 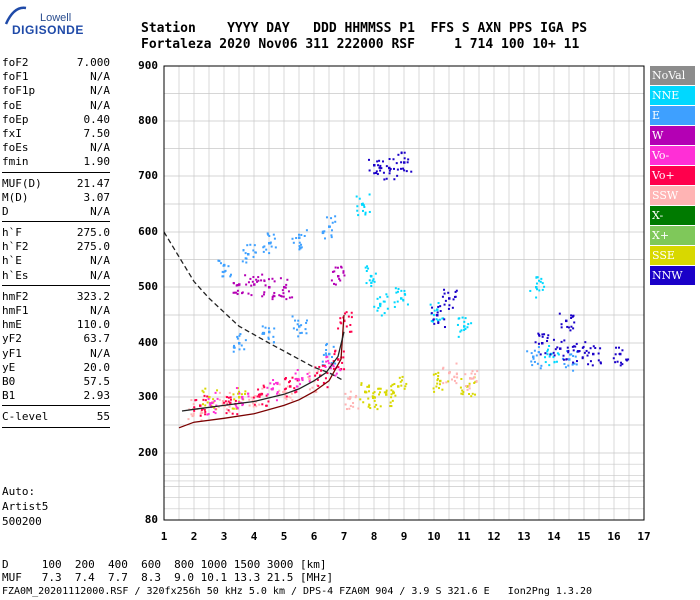 I want to click on param-name: foF1p, so click(x=19, y=91).